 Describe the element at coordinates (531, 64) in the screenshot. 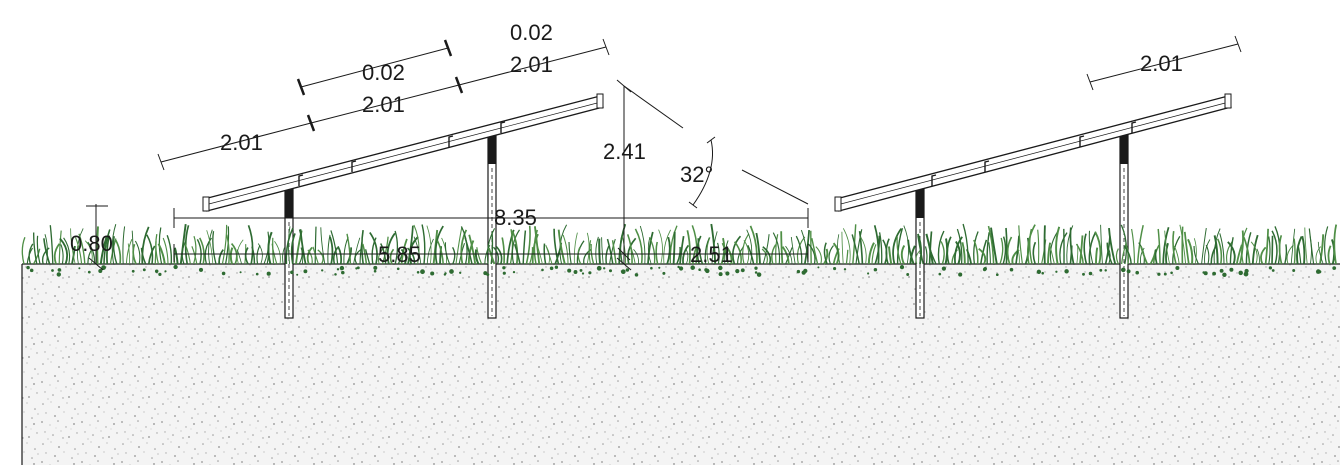

I see `label-module-length-left-3: 2.01` at that location.